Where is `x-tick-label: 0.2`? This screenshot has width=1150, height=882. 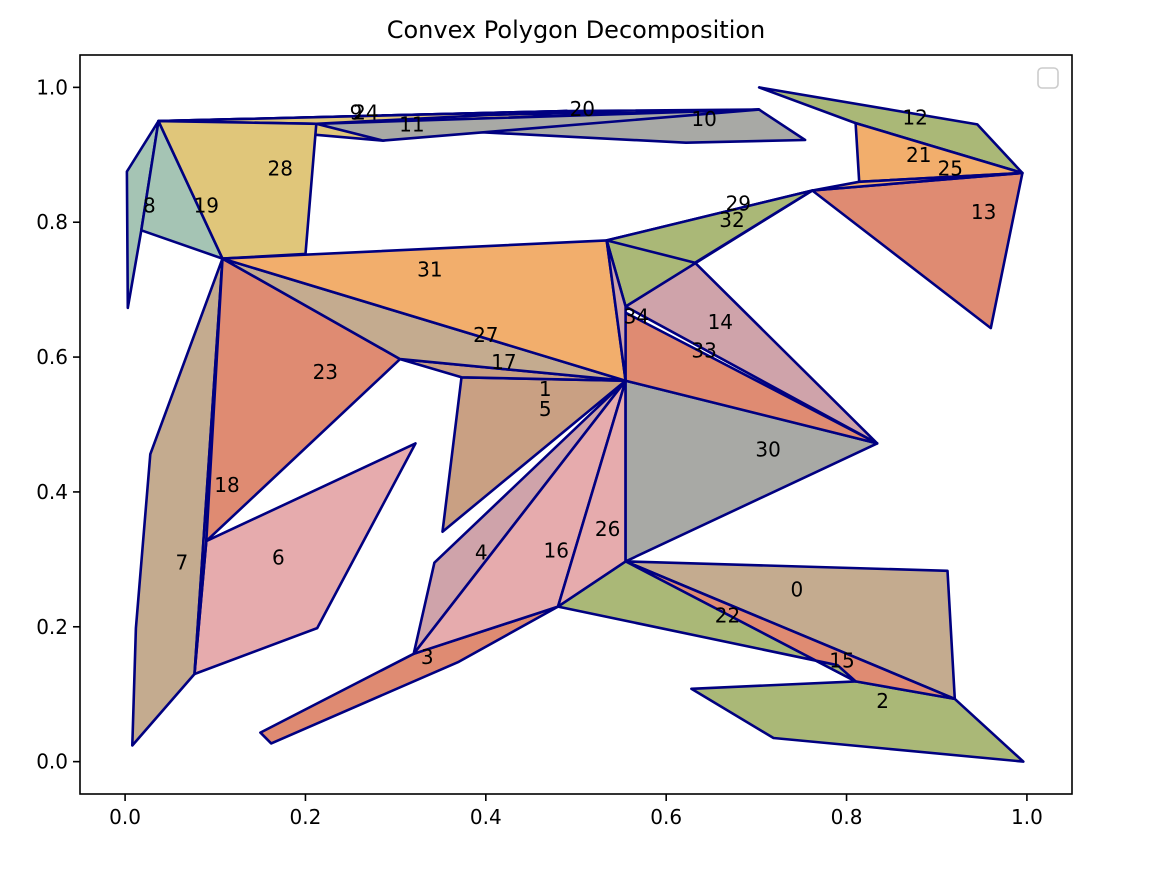 x-tick-label: 0.2 is located at coordinates (306, 817).